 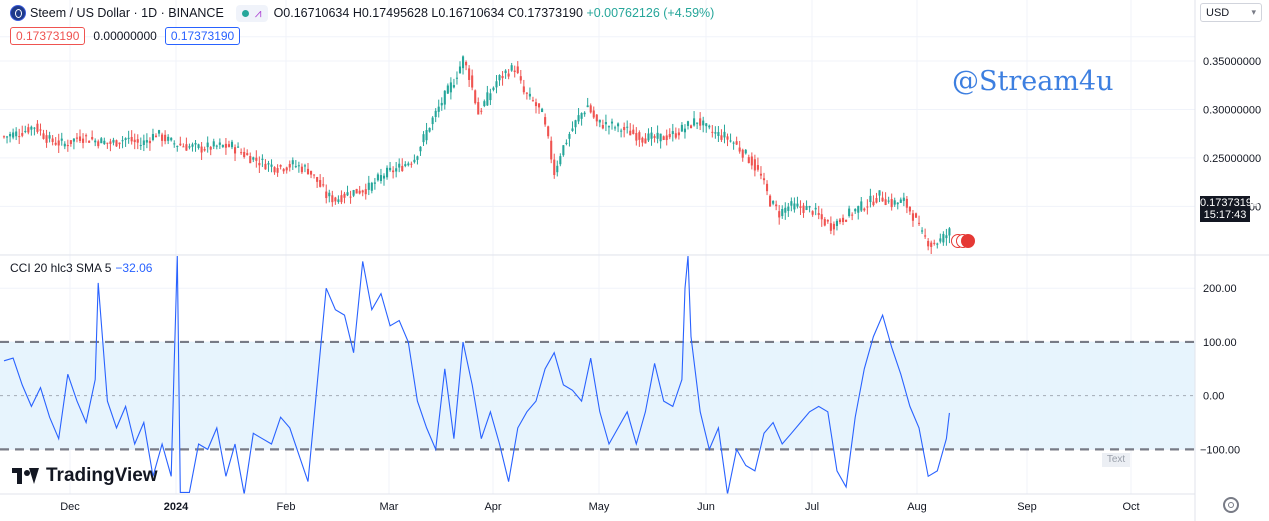 What do you see at coordinates (81, 268) in the screenshot?
I see `cci-legend: CCI 20 hlc3 SMA 5 −32.06` at bounding box center [81, 268].